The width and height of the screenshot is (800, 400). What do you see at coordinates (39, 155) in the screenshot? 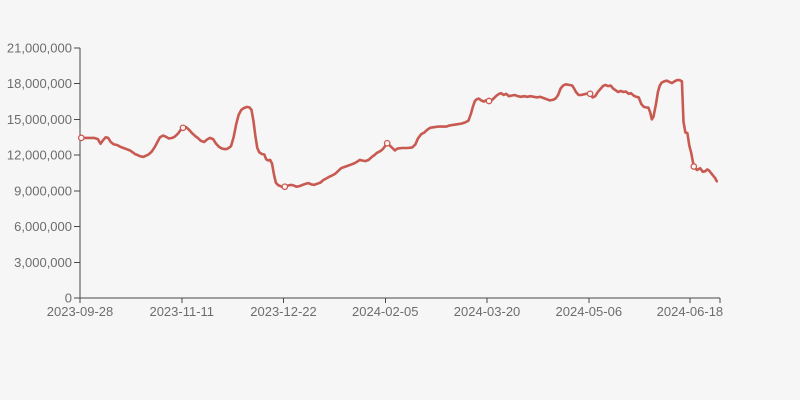
I see `y-tick-label: 12,000,000` at bounding box center [39, 155].